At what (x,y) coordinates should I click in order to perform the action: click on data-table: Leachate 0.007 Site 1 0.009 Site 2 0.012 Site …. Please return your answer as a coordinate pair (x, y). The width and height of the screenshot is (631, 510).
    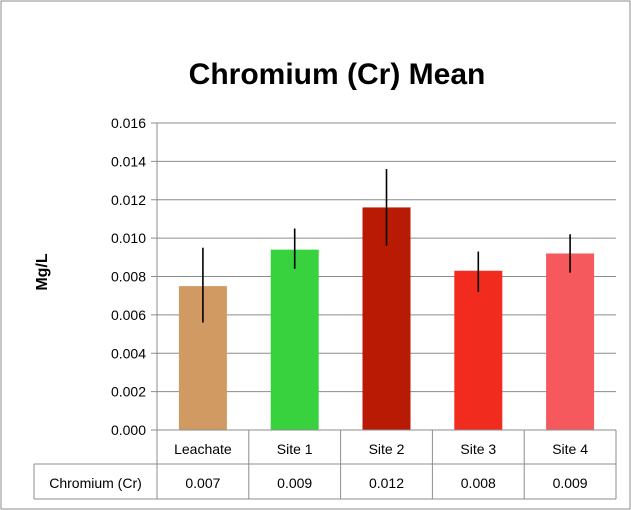
    Looking at the image, I should click on (325, 464).